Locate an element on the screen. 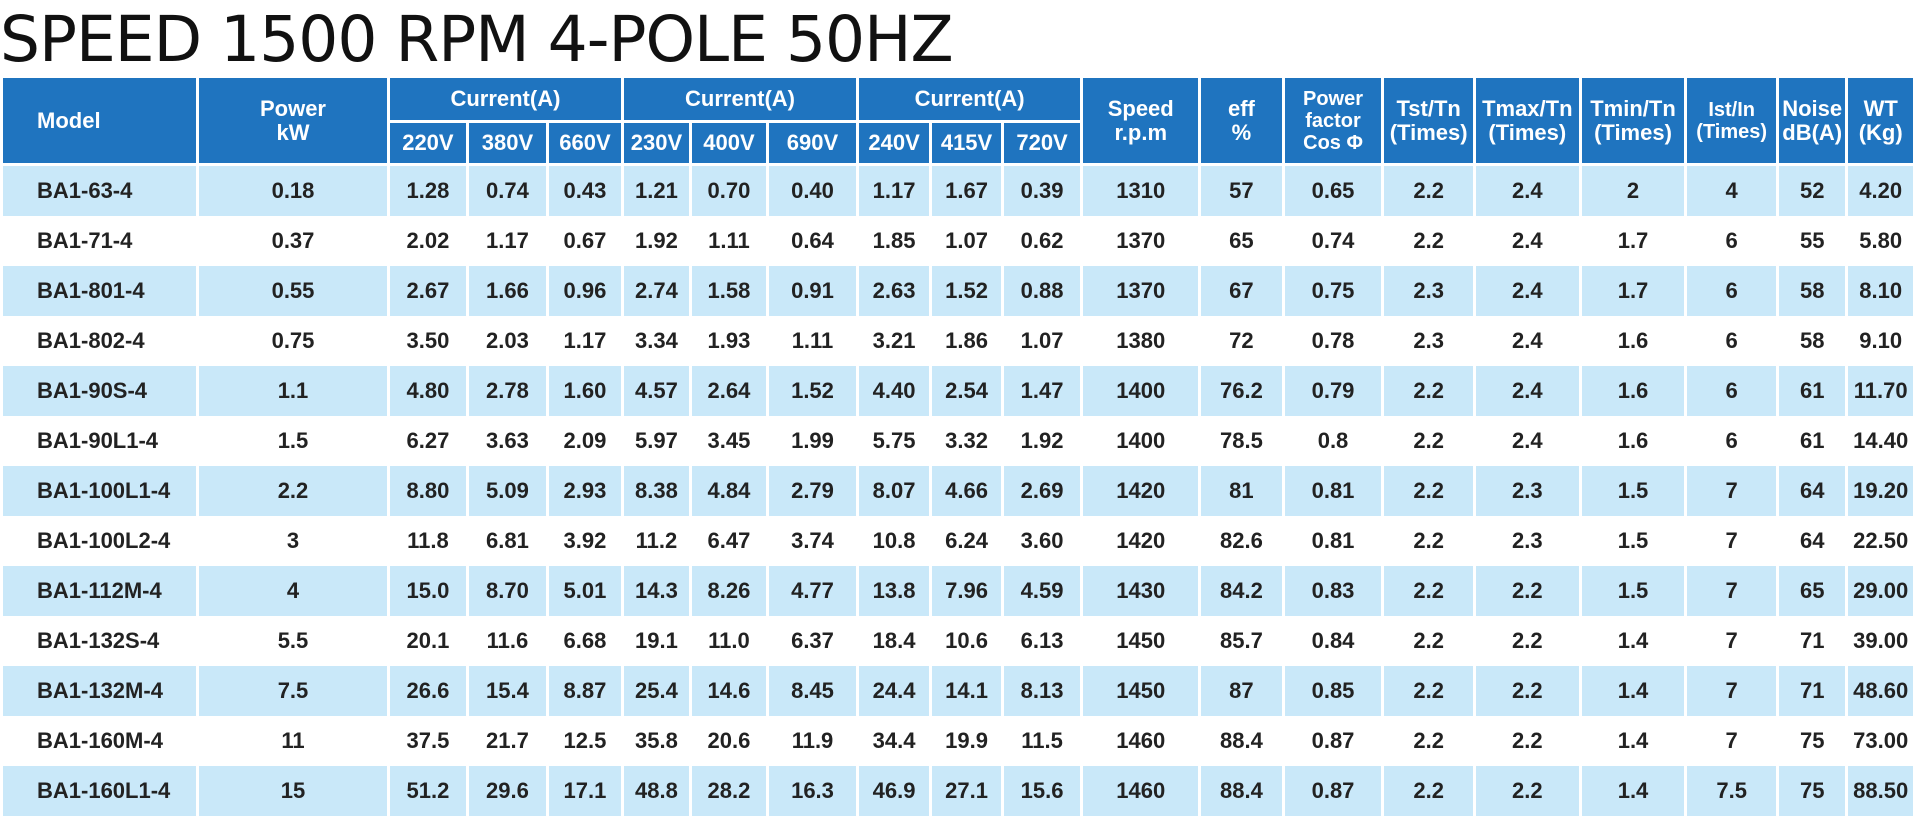 The image size is (1920, 822). cell-current-220v: 4.80 is located at coordinates (428, 391).